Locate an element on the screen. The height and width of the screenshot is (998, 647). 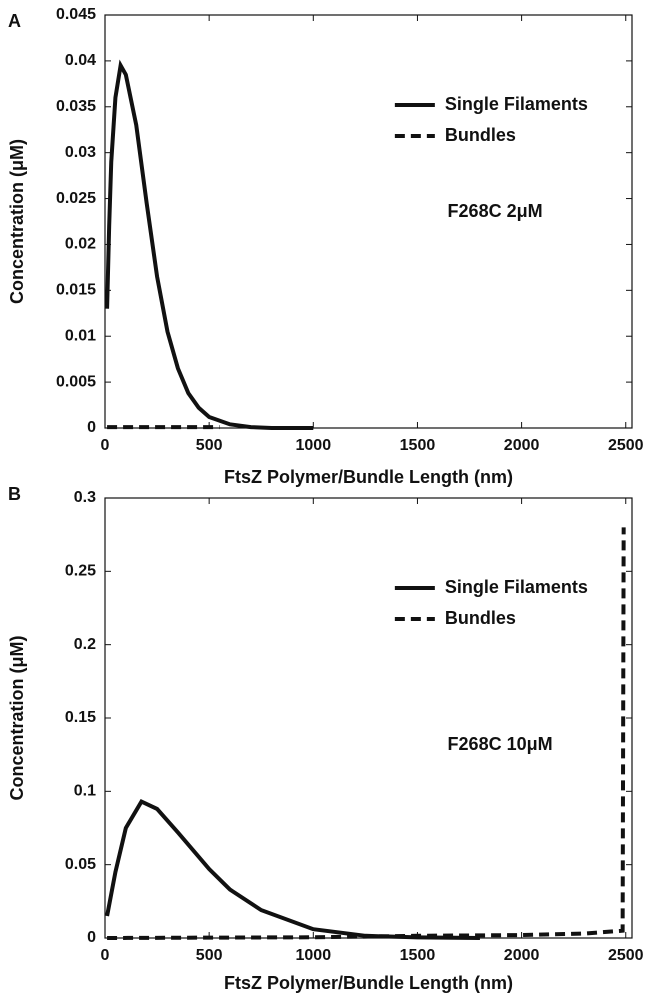
y-tick-label: 0.15 is located at coordinates (80, 717).